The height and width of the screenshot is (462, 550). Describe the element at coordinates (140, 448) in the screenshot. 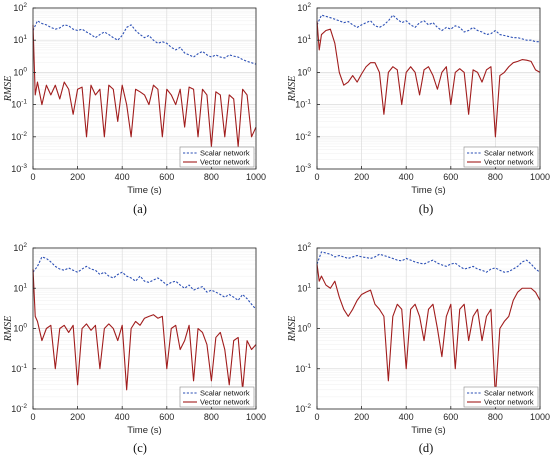

I see `panel-caption: (c)` at that location.